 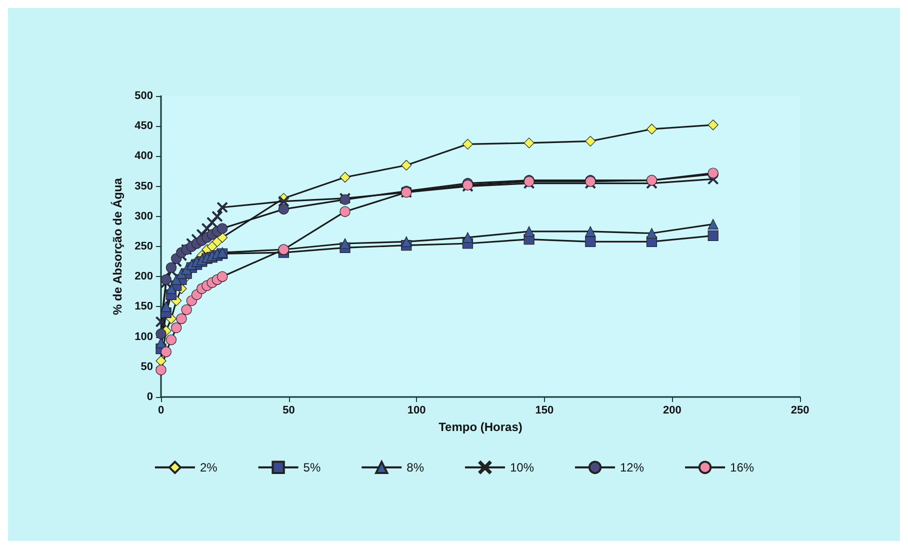 What do you see at coordinates (544, 410) in the screenshot?
I see `x-tick-label: 150` at bounding box center [544, 410].